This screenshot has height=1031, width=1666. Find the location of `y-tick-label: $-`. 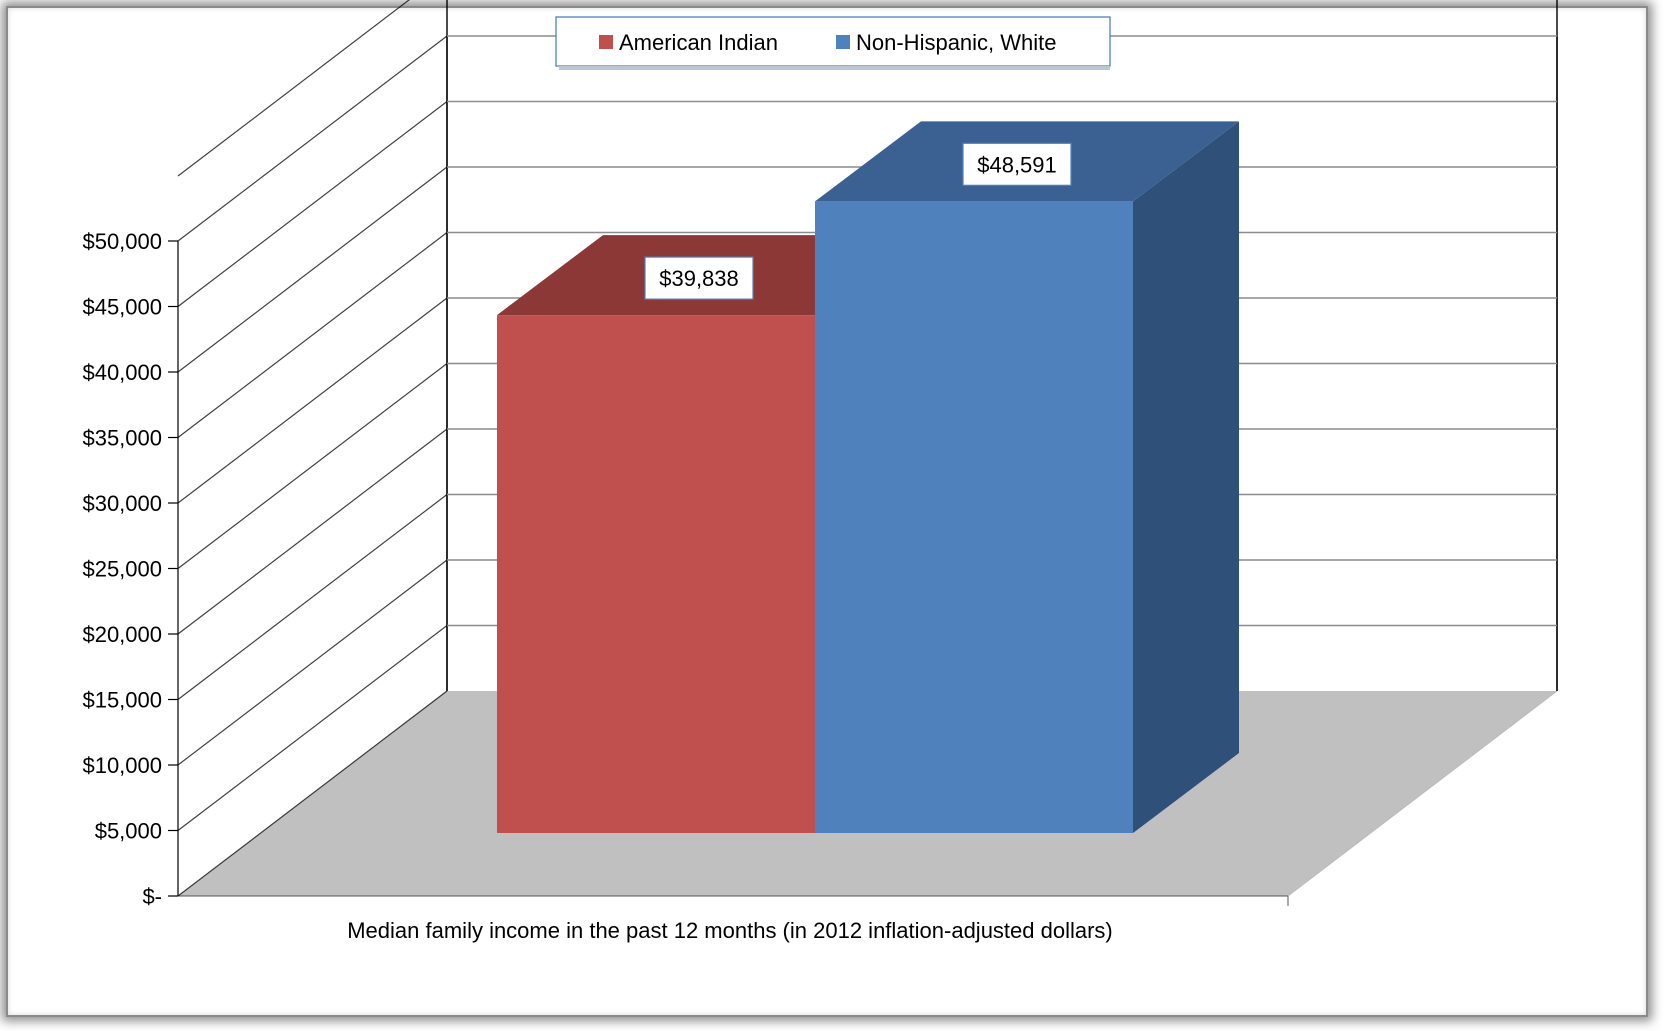

y-tick-label: $- is located at coordinates (152, 896).